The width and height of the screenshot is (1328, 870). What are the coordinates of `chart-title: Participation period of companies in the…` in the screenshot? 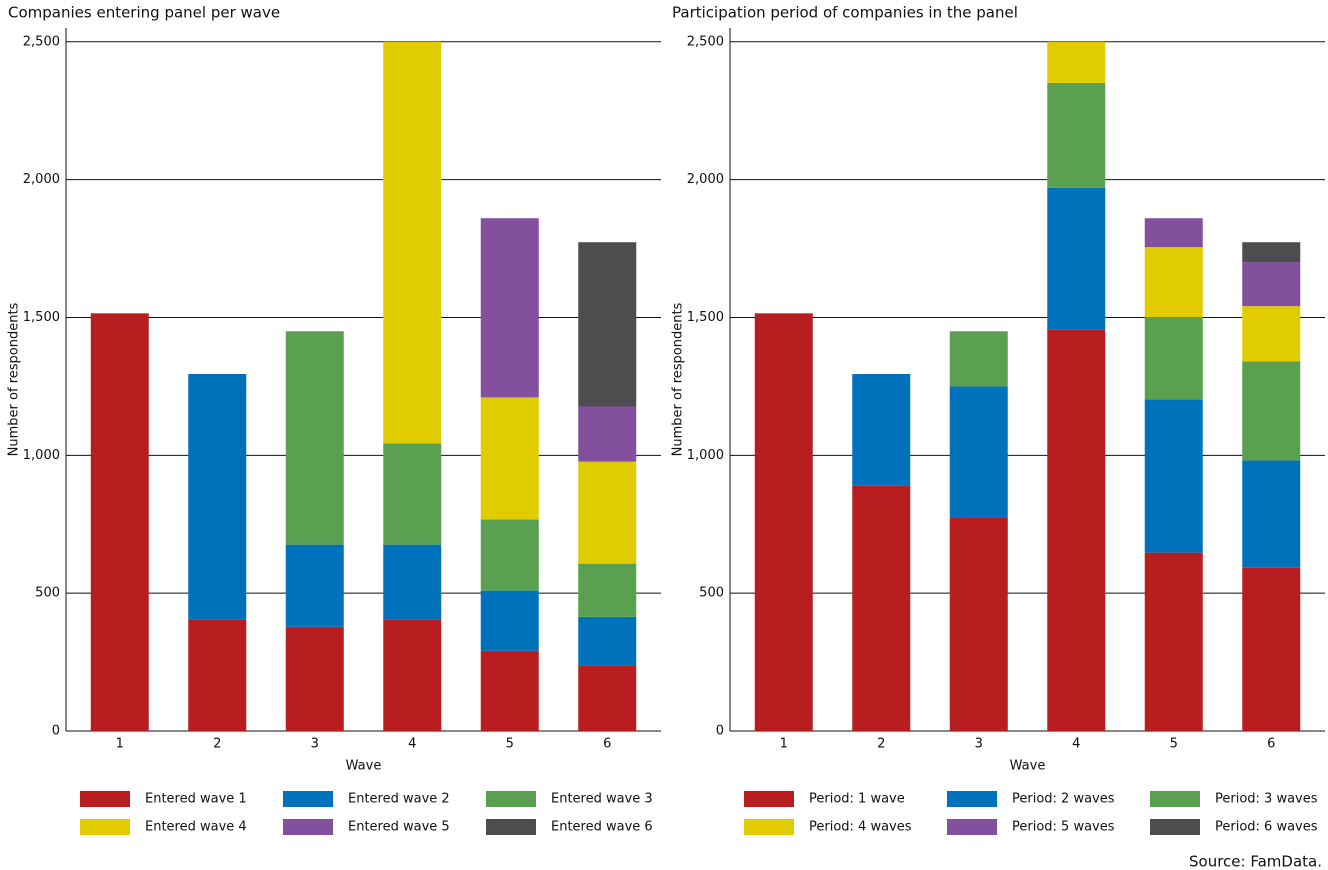 It's located at (845, 13).